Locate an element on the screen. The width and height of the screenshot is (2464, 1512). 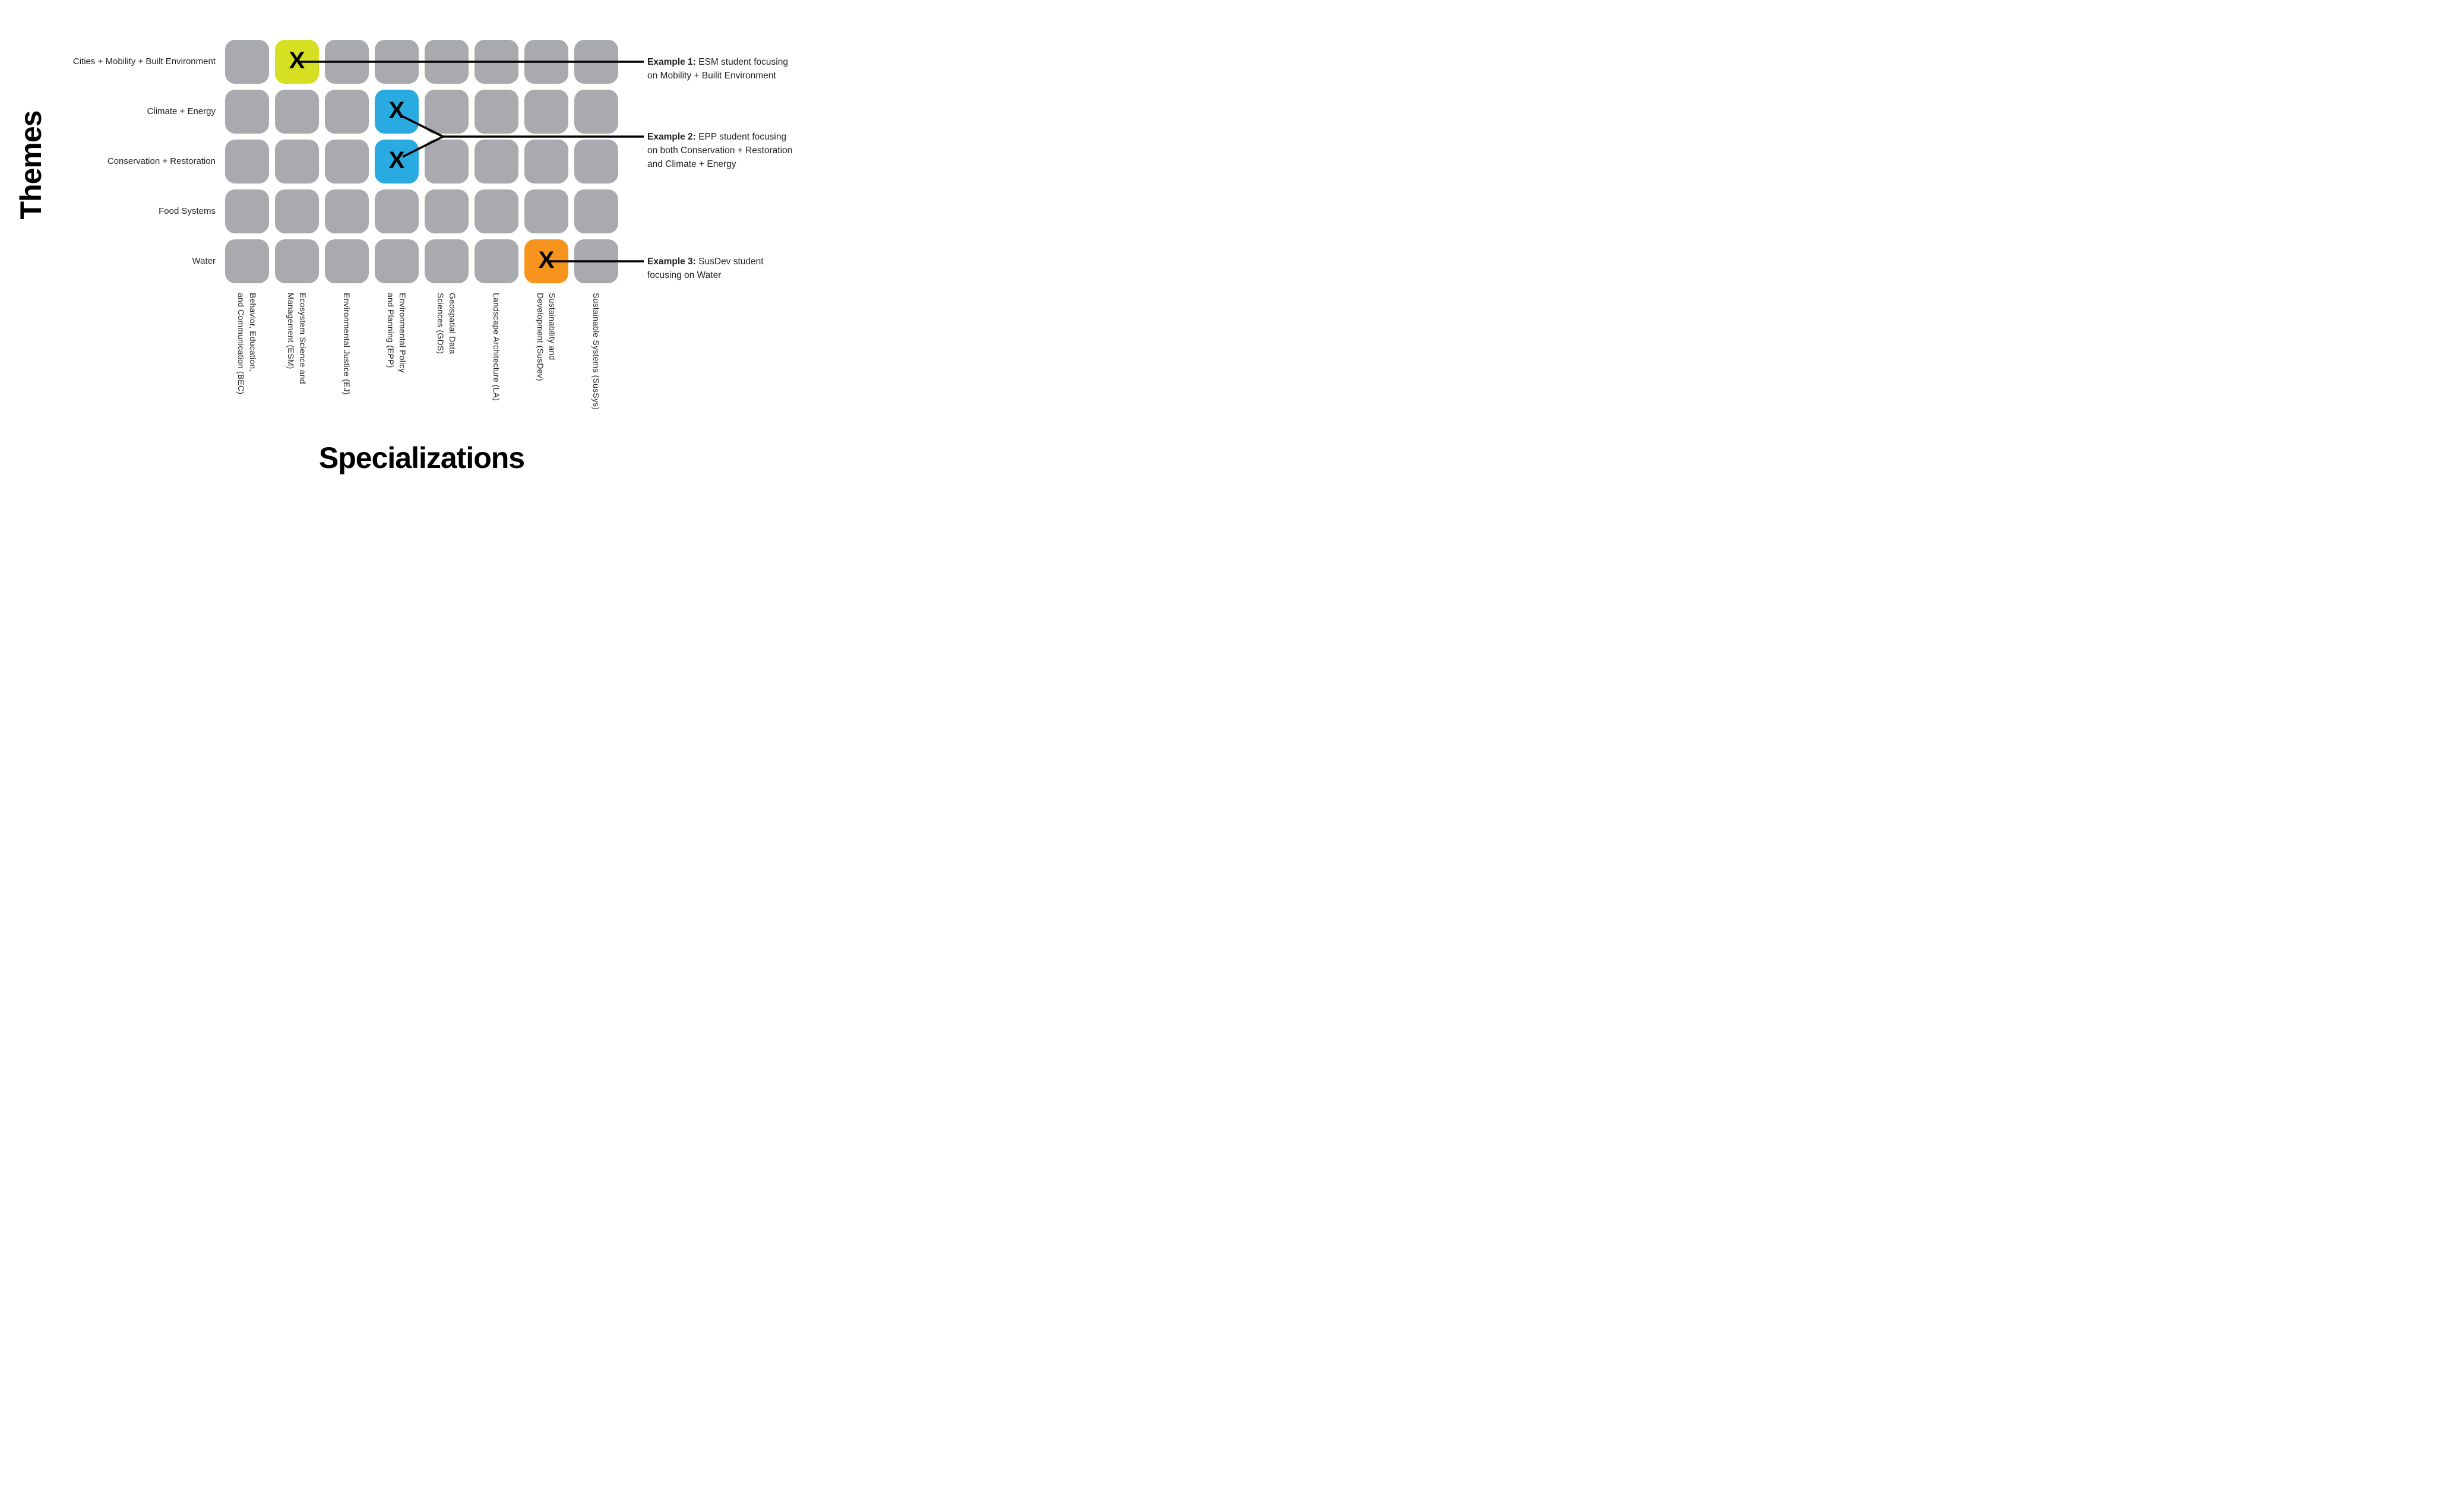
theme-row-label: Water is located at coordinates (204, 261).